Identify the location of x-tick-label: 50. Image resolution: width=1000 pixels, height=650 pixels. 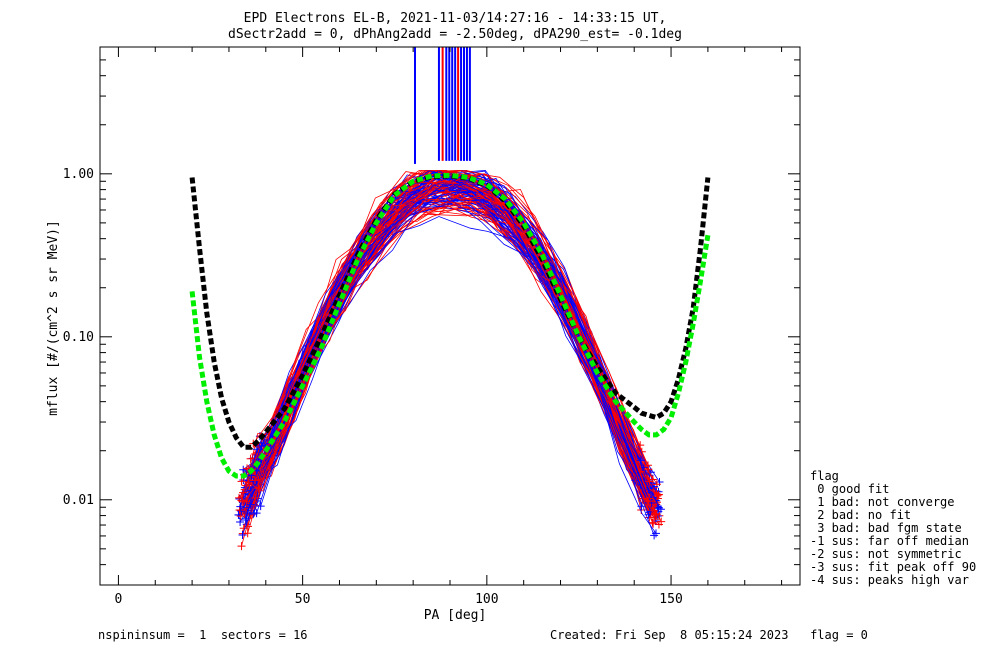
(303, 599).